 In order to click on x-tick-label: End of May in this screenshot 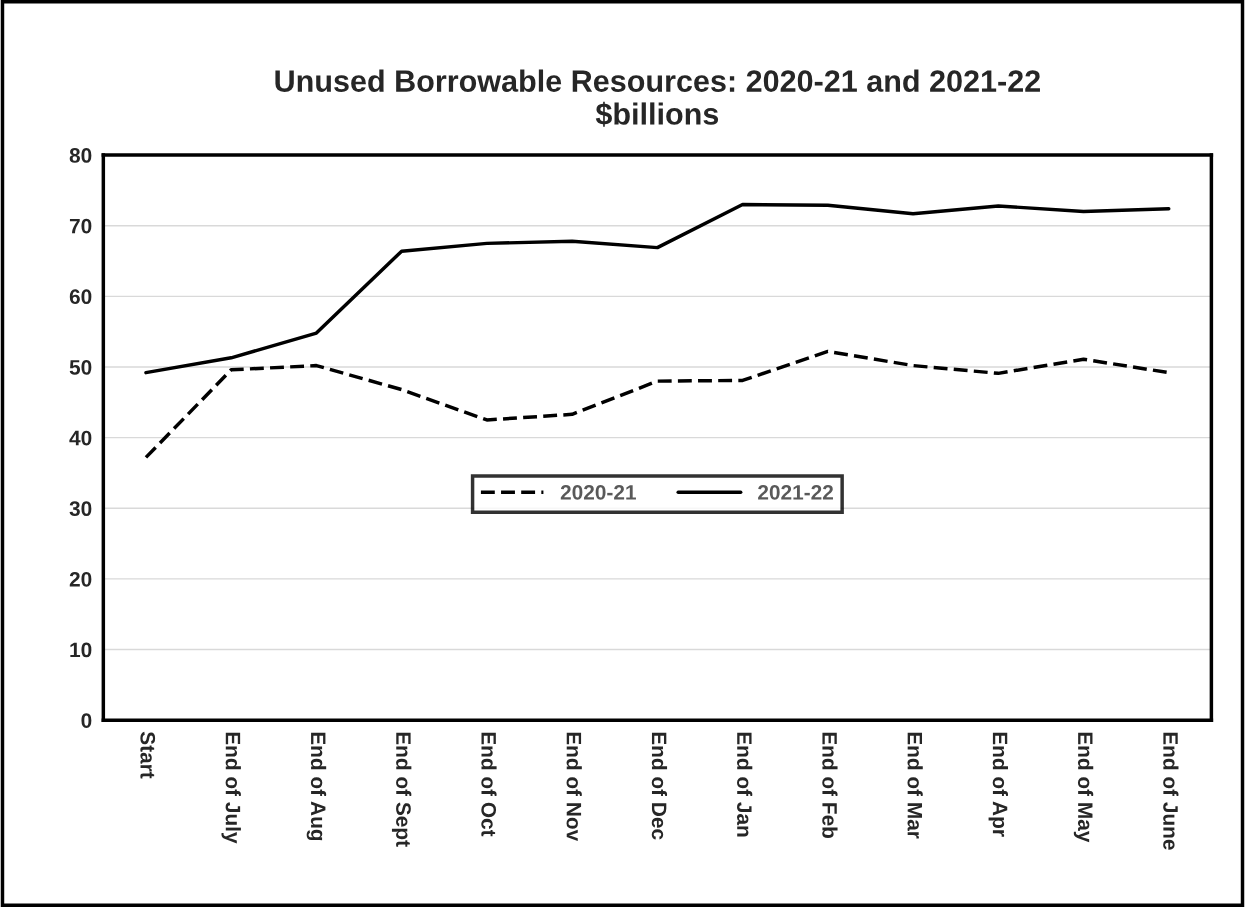, I will do `click(1083, 787)`.